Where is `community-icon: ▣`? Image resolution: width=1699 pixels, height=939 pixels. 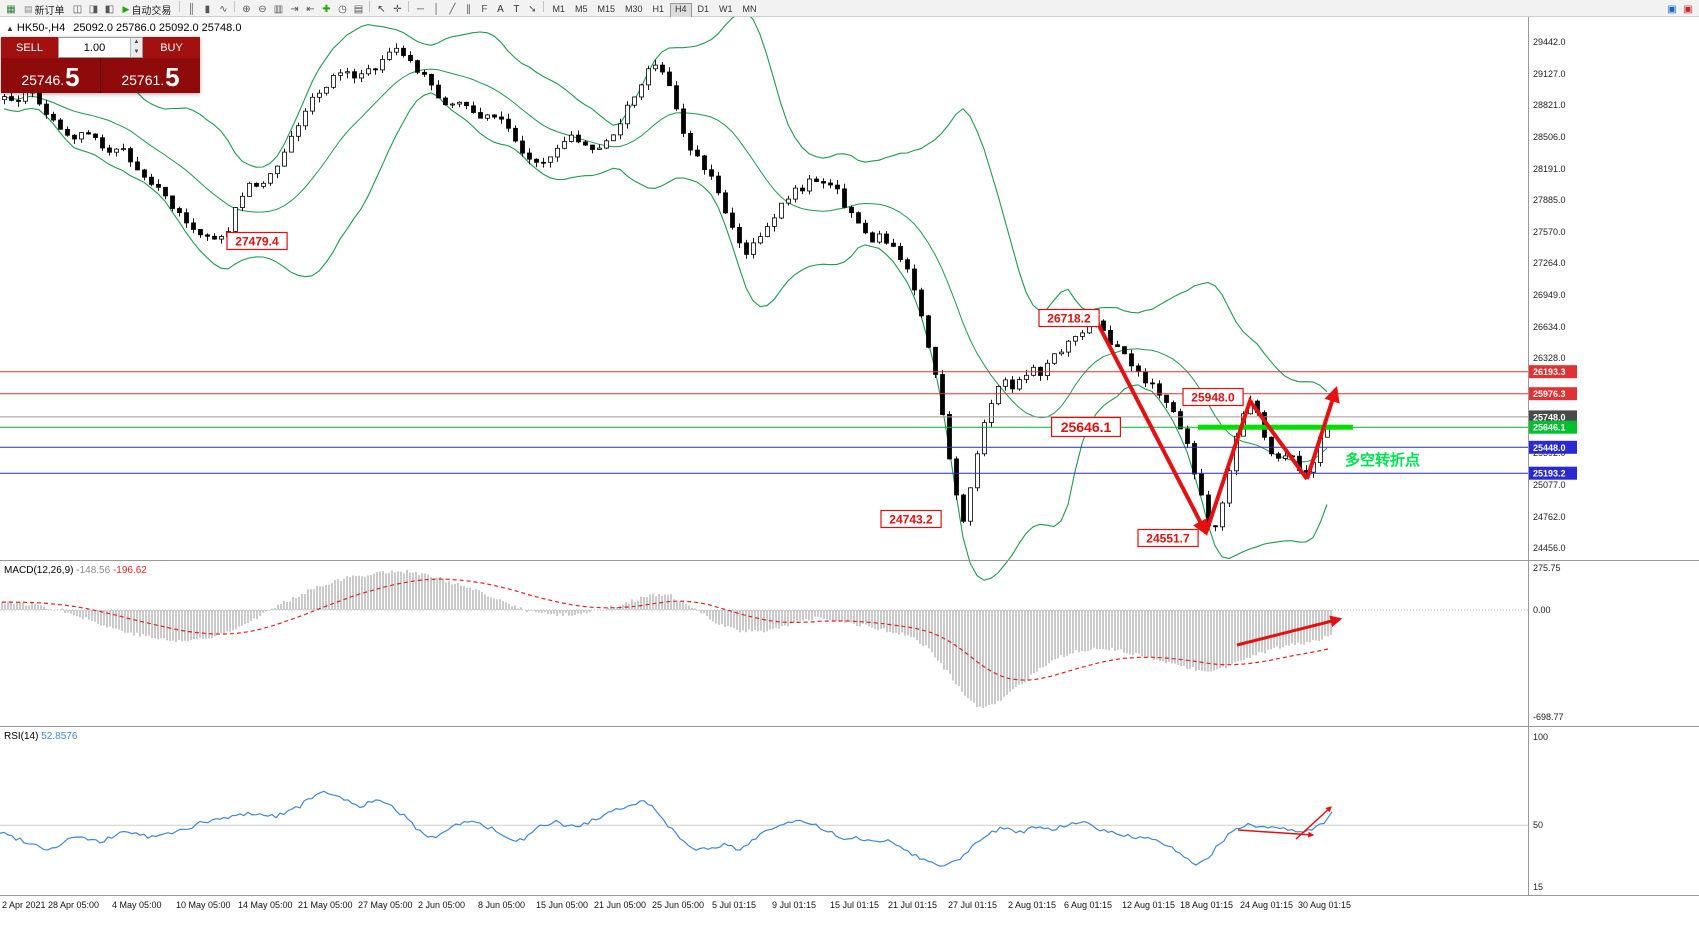
community-icon: ▣ is located at coordinates (1672, 9).